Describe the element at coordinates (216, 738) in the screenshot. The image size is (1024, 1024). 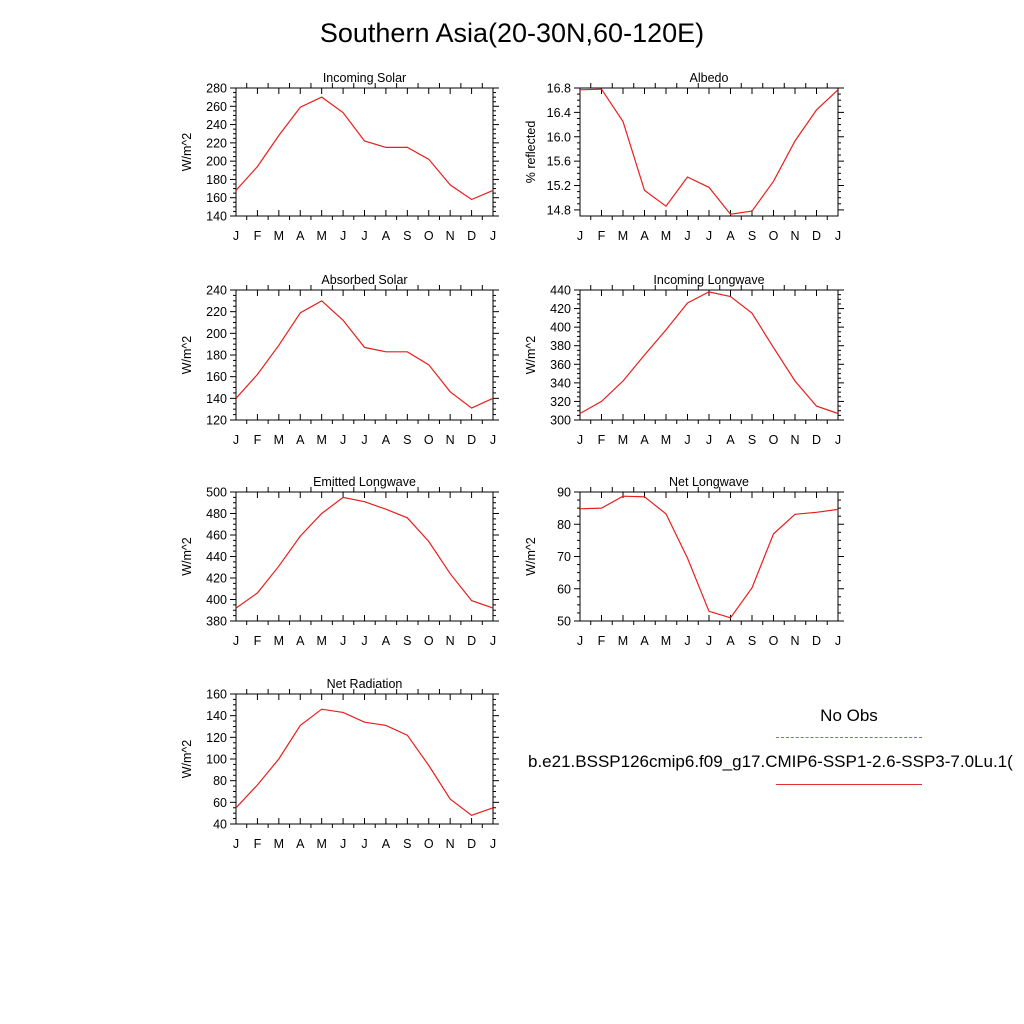
I see `y-tick-label: 120` at that location.